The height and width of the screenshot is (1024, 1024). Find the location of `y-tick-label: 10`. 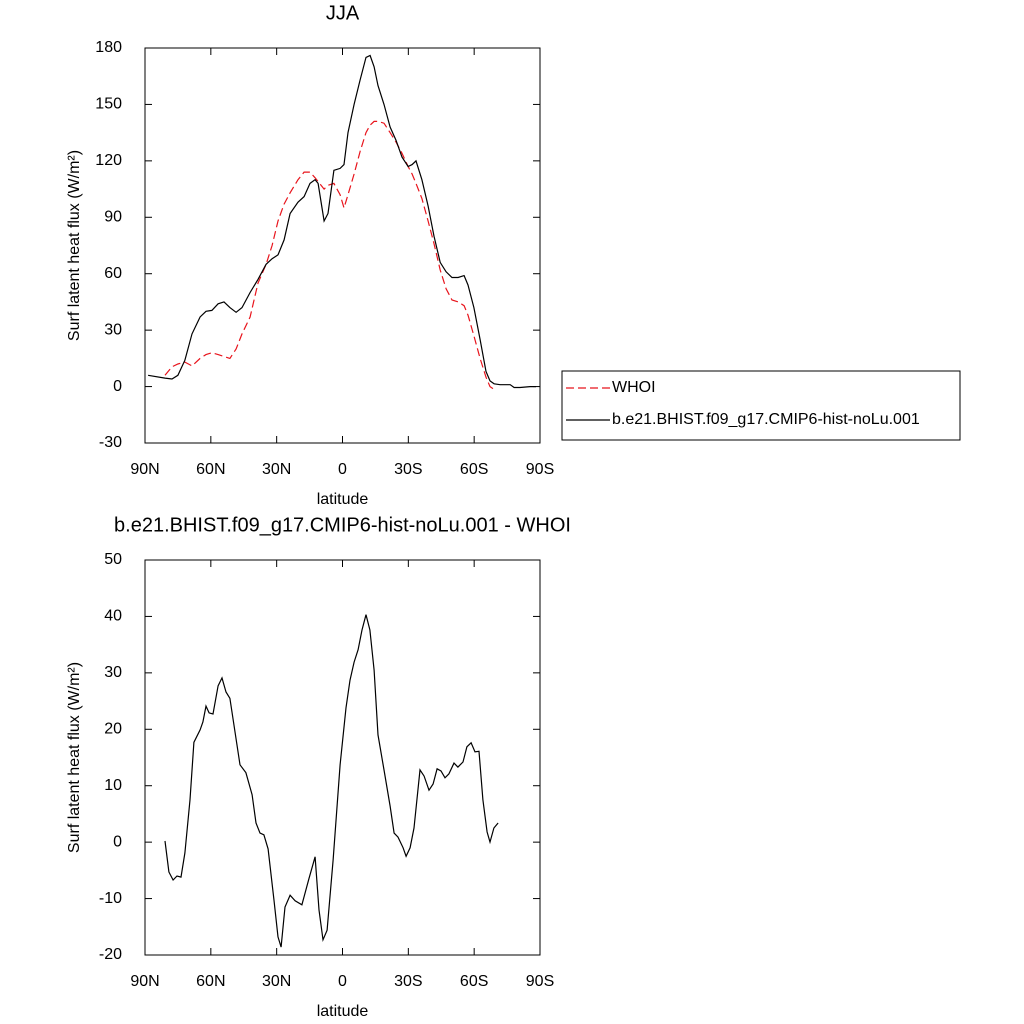

y-tick-label: 10 is located at coordinates (113, 785).